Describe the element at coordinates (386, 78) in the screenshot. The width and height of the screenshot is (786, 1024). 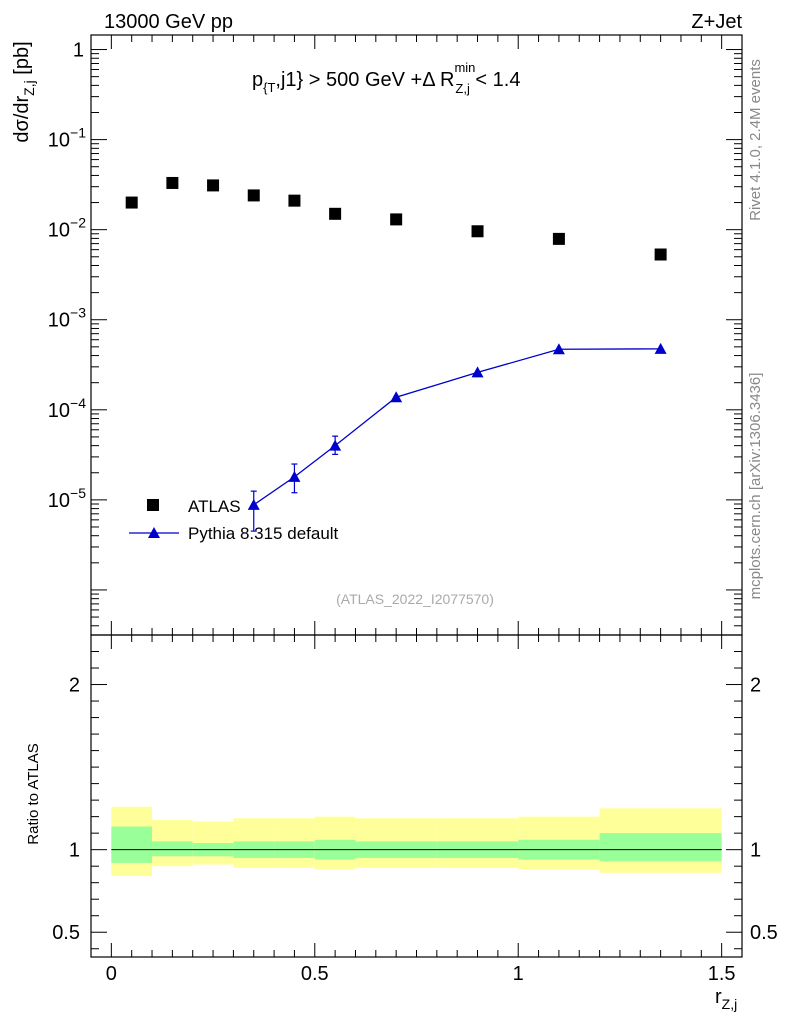
I see `cut-label: p{T,j1} > 500 GeV +Δ Rmin Z,j < 1.4` at that location.